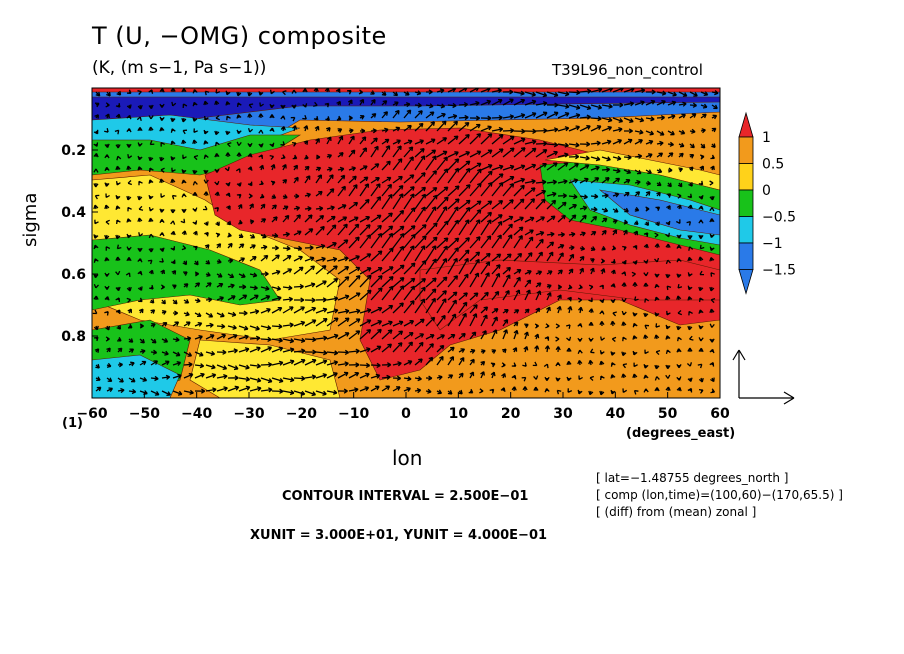  What do you see at coordinates (406, 90) in the screenshot?
I see `region-top-cap-red` at bounding box center [406, 90].